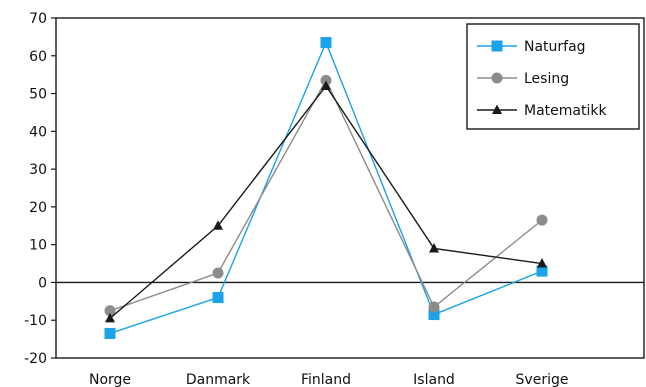 This screenshot has height=387, width=646. What do you see at coordinates (38, 95) in the screenshot?
I see `y-tick-label: 50` at bounding box center [38, 95].